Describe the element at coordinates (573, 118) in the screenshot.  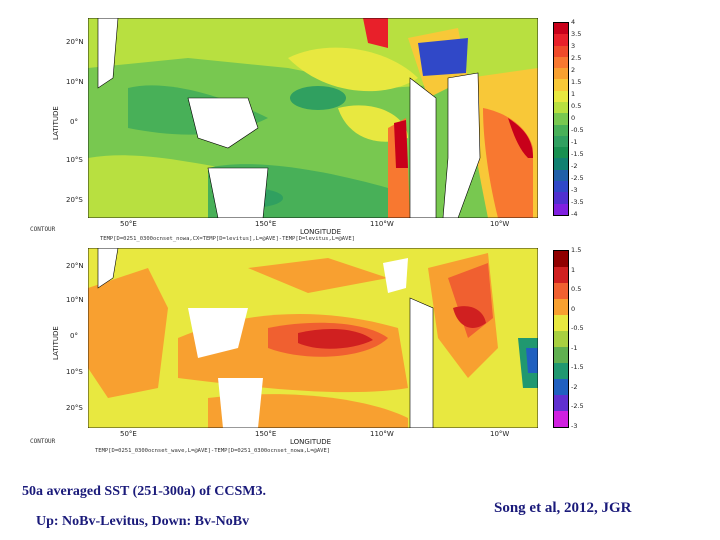
I see `top-colorbar-label: 0` at that location.